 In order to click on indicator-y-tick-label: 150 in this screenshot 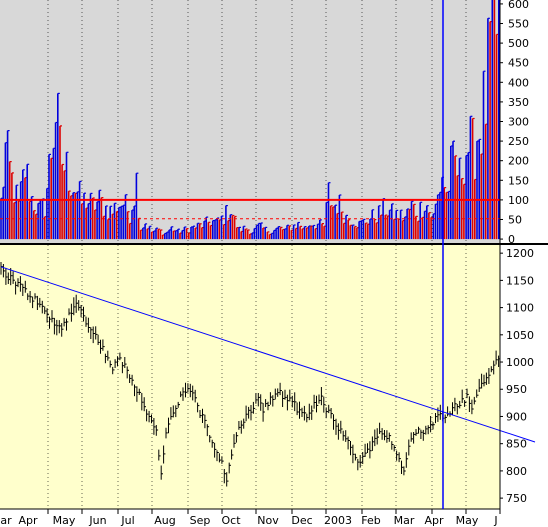, I will do `click(518, 180)`.